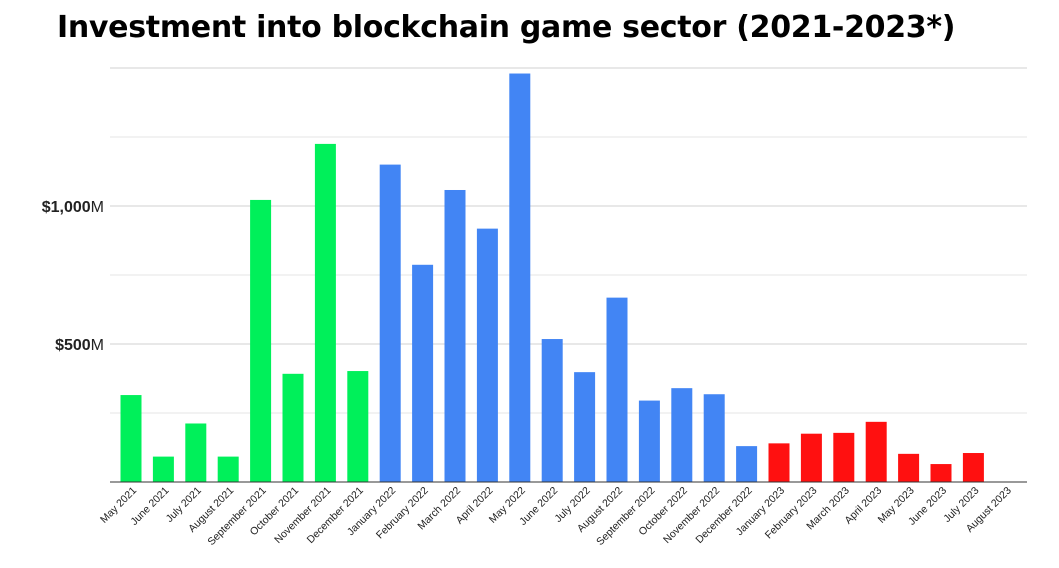 The height and width of the screenshot is (568, 1059). Describe the element at coordinates (691, 515) in the screenshot. I see `x-tick-label: November 2022` at that location.